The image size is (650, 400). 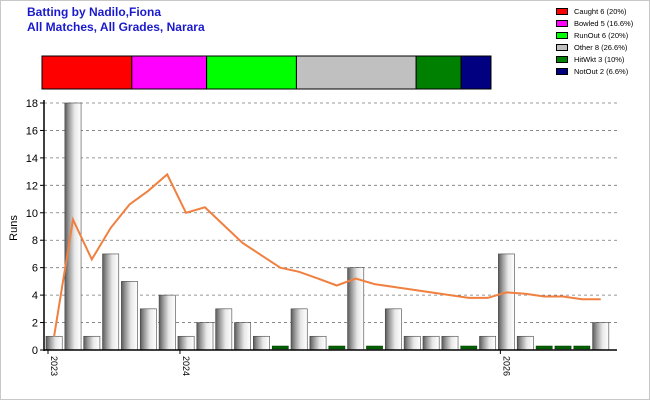 I want to click on y-tick-label-6: 6, so click(x=35, y=269).